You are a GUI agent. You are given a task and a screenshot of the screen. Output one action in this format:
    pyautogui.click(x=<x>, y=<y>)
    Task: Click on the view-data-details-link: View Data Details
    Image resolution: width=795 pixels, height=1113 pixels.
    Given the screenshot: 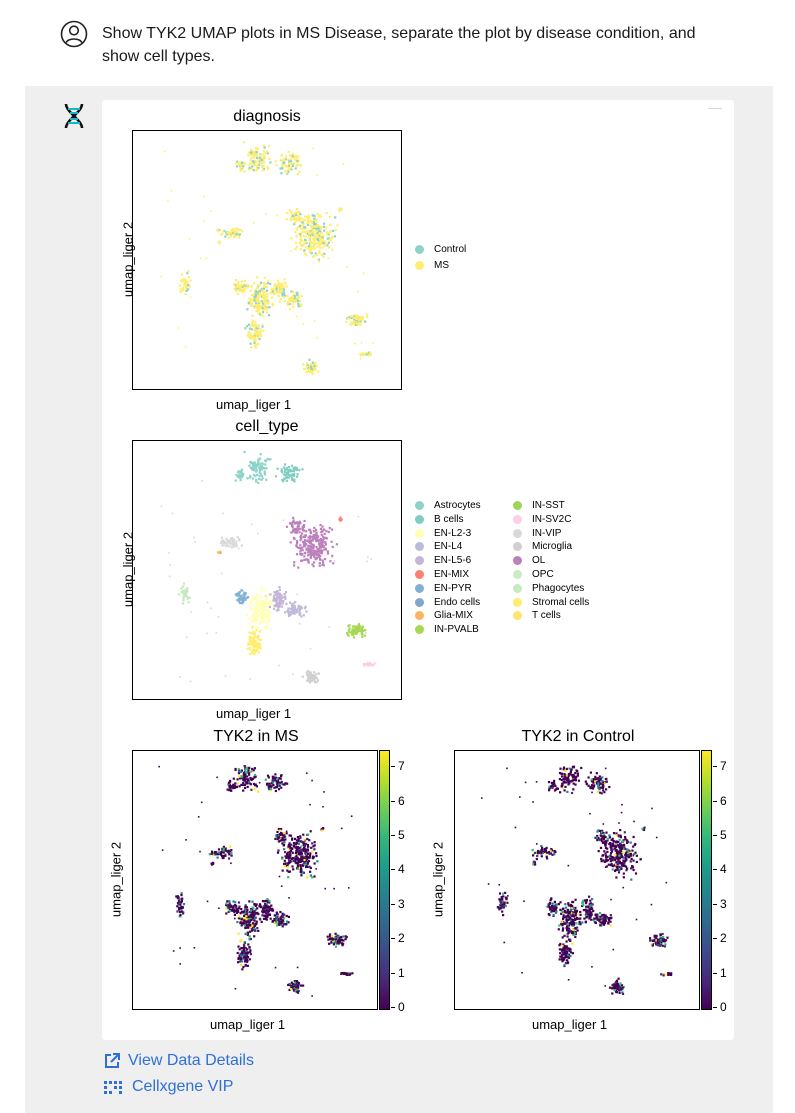 What is the action you would take?
    pyautogui.click(x=178, y=1061)
    